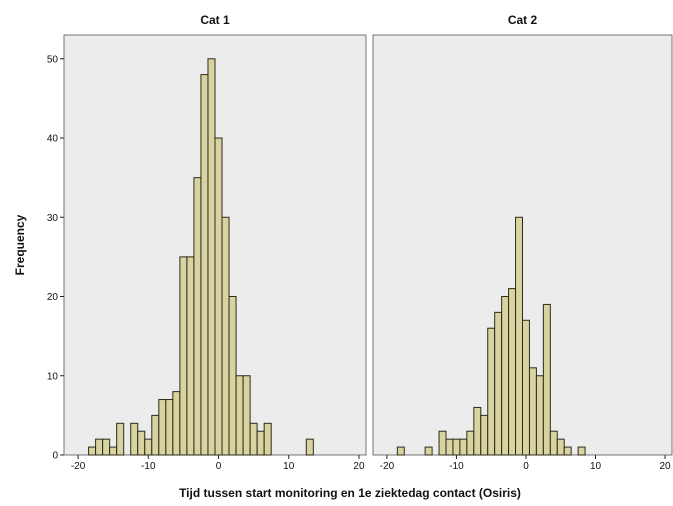 The height and width of the screenshot is (506, 673). Describe the element at coordinates (53, 376) in the screenshot. I see `y-tick-label: 10` at that location.